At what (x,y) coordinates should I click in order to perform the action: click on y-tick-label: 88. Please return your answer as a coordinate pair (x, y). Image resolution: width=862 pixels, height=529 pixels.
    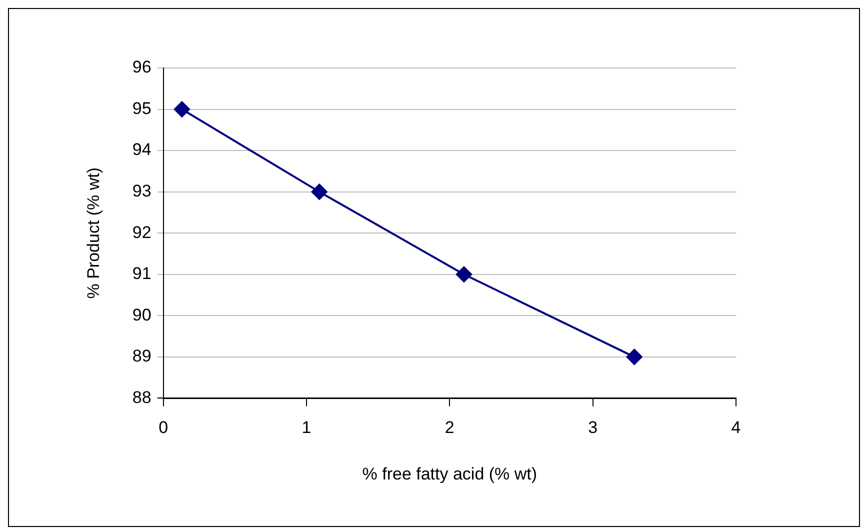
    Looking at the image, I should click on (142, 397).